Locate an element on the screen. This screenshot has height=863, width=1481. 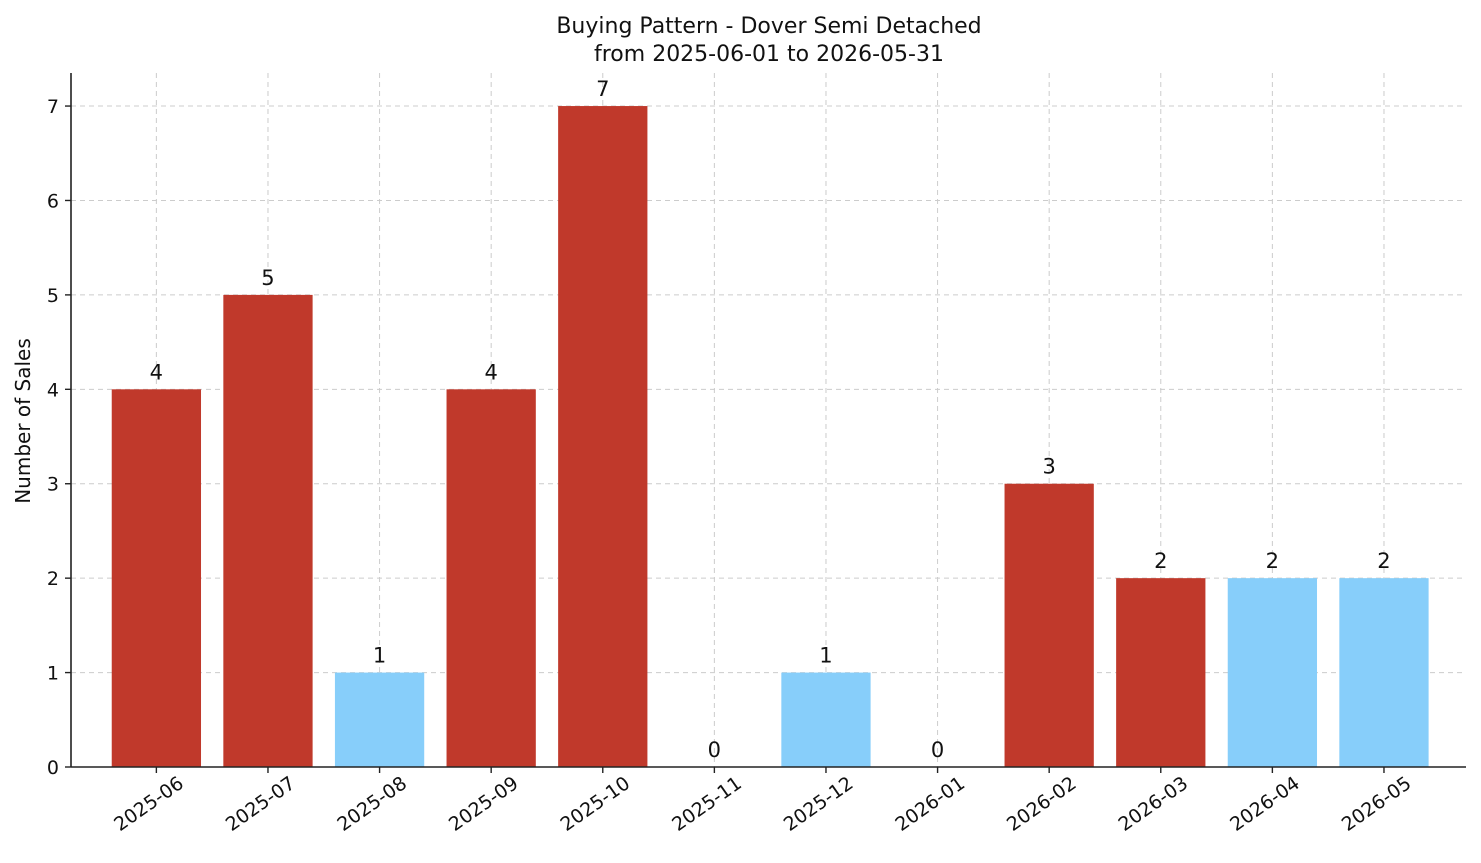
data-label-2025-07: 5 is located at coordinates (267, 278).